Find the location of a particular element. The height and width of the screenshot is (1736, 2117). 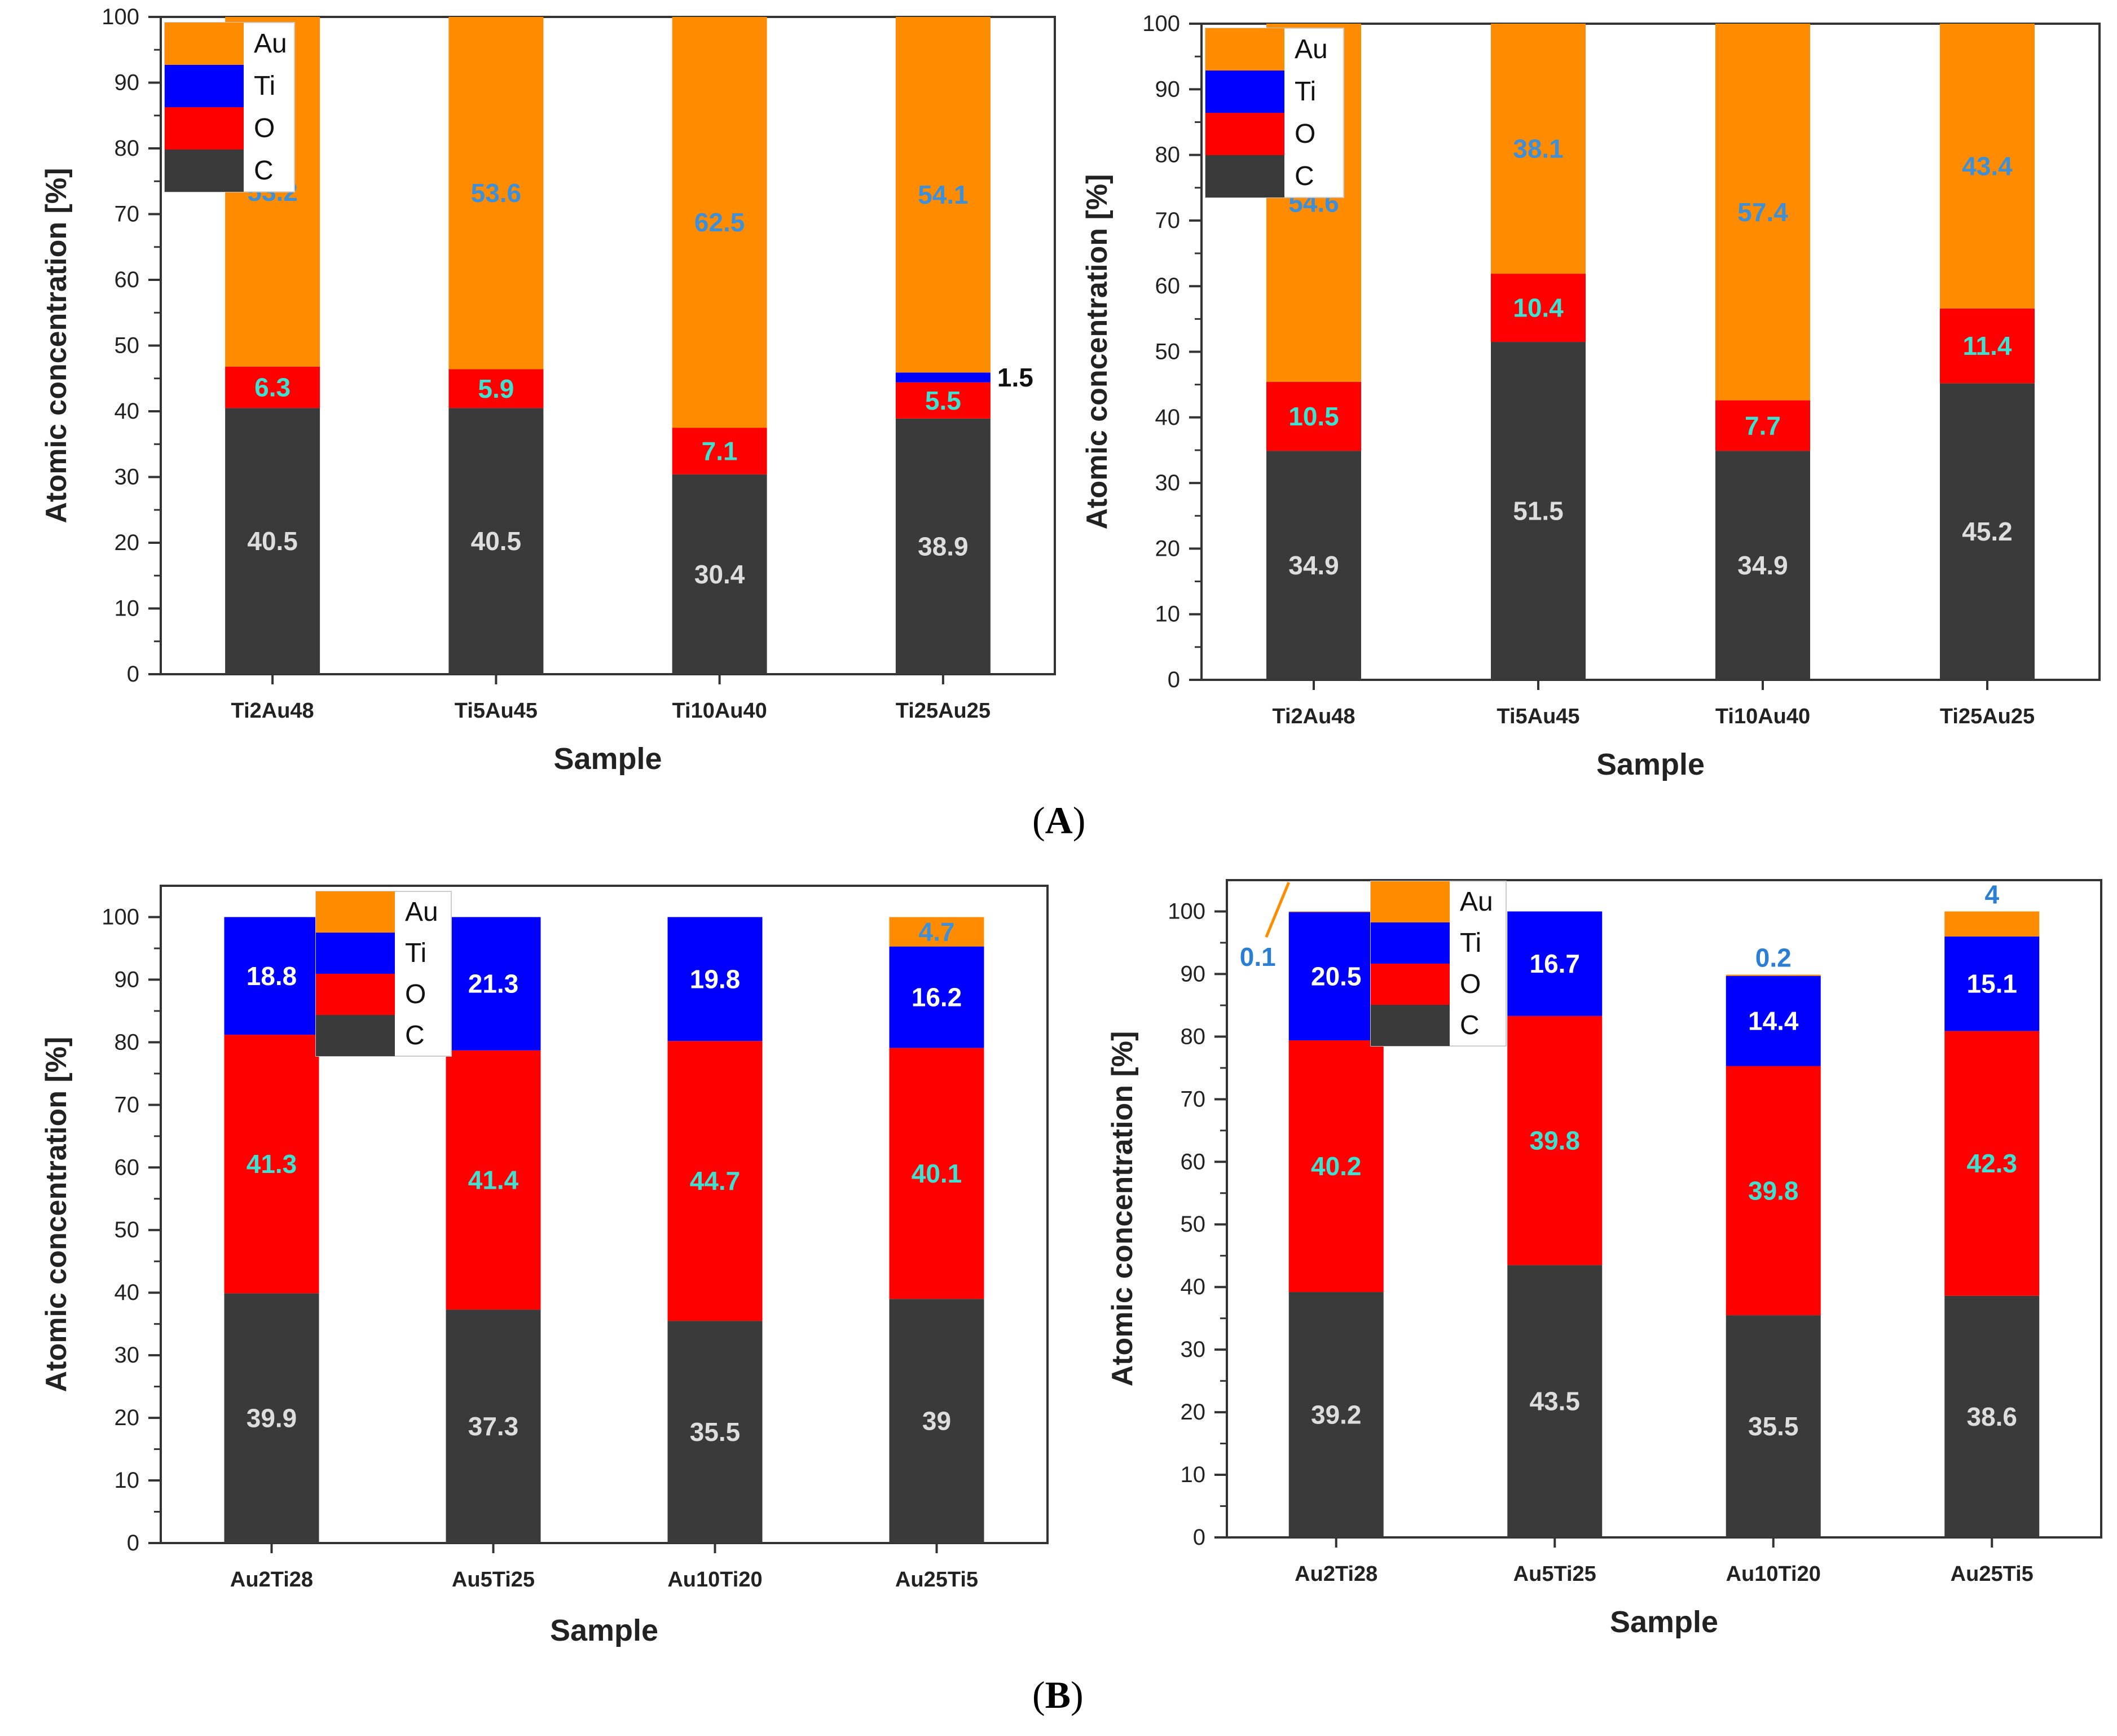

caption-b: (B) is located at coordinates (1058, 1695).